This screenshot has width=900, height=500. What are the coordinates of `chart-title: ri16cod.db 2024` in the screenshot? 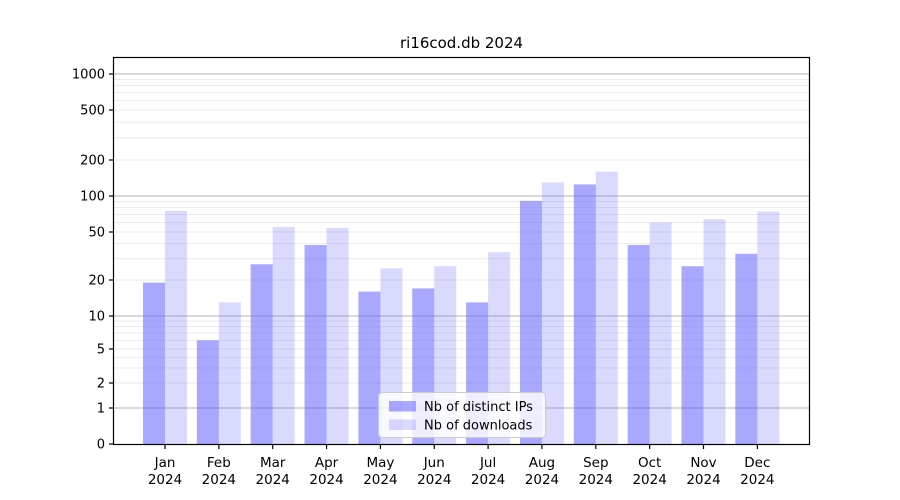 It's located at (461, 43).